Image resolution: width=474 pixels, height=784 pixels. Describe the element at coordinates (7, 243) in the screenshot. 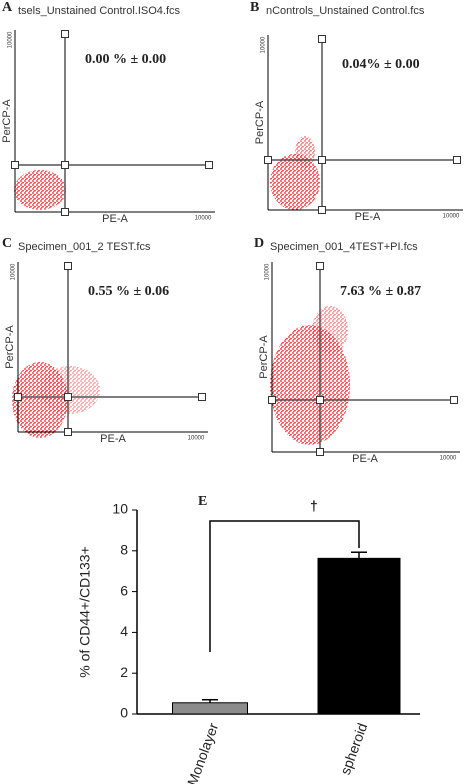

I see `panel-letter: C` at that location.